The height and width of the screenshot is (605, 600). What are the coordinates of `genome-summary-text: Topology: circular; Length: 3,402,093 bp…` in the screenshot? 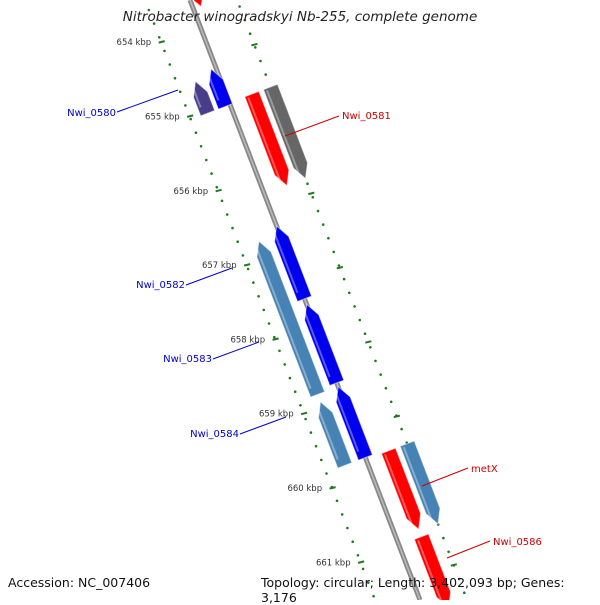 It's located at (413, 590).